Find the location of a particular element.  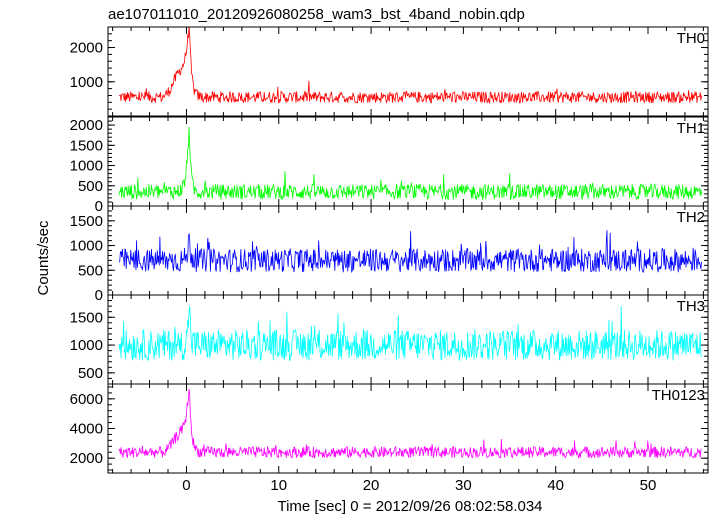

x-tick-label: 30 is located at coordinates (463, 485).